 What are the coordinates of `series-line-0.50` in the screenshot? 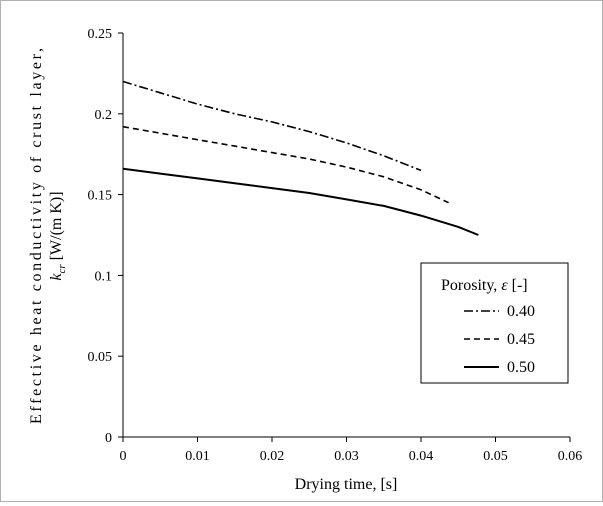 It's located at (300, 201).